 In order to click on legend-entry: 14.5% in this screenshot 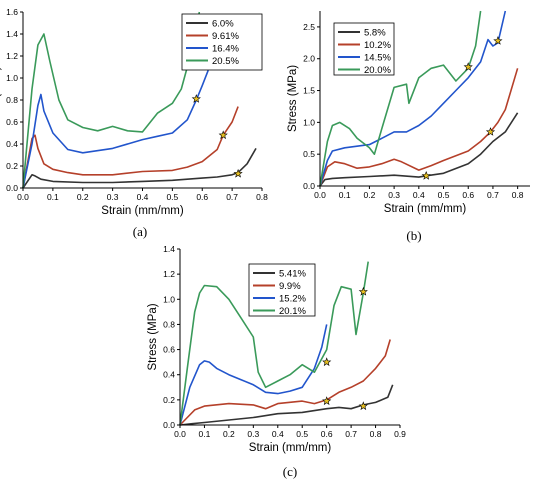, I will do `click(377, 58)`.